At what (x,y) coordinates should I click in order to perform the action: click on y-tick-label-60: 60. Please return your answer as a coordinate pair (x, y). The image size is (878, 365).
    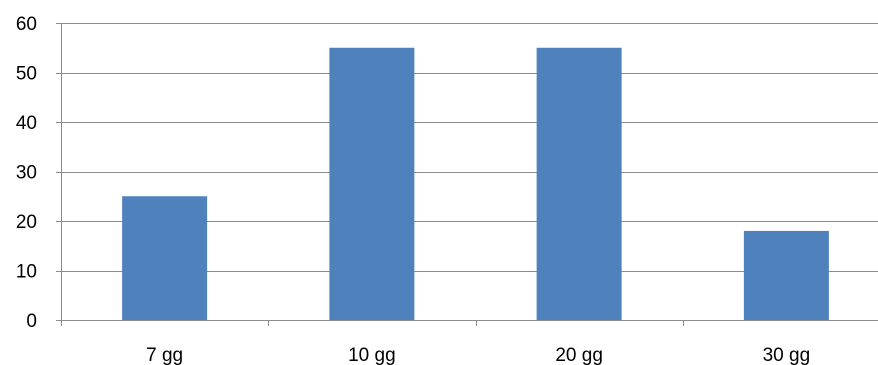
    Looking at the image, I should click on (26, 24).